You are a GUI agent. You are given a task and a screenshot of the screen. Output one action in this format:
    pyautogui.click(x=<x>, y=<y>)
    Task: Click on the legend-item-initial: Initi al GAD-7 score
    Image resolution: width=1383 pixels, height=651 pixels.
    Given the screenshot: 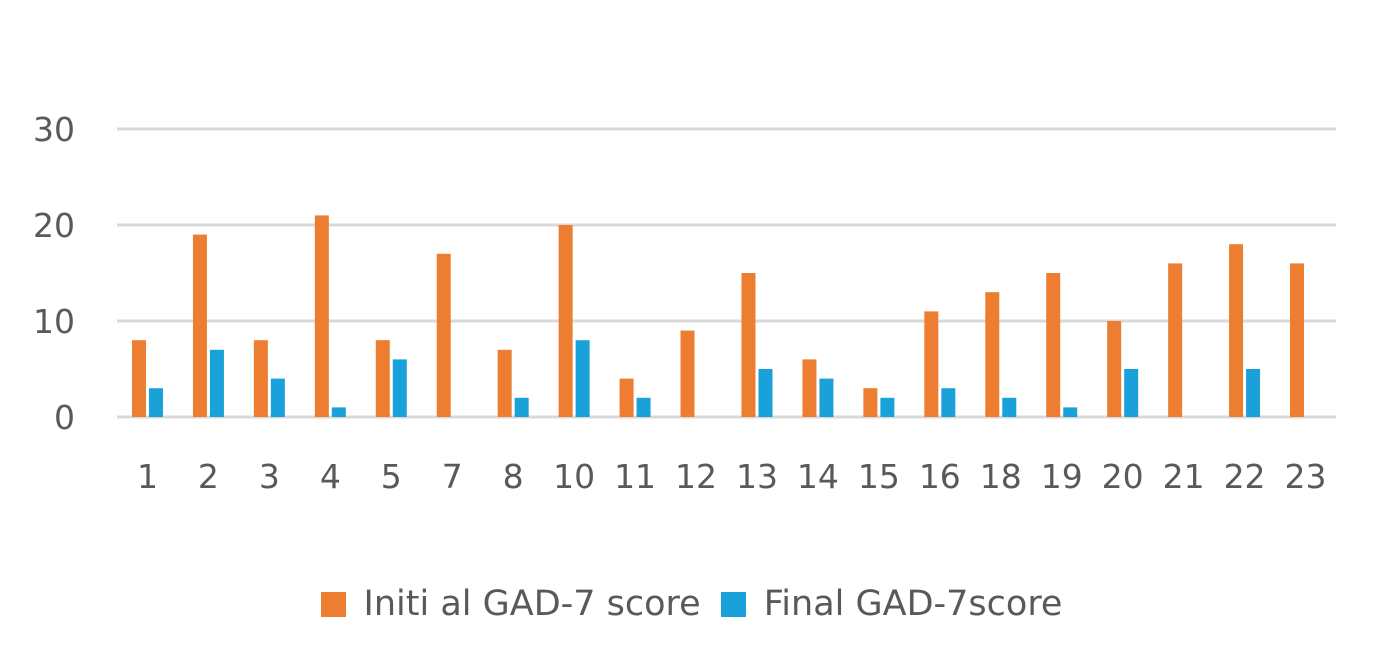 What is the action you would take?
    pyautogui.click(x=510, y=604)
    